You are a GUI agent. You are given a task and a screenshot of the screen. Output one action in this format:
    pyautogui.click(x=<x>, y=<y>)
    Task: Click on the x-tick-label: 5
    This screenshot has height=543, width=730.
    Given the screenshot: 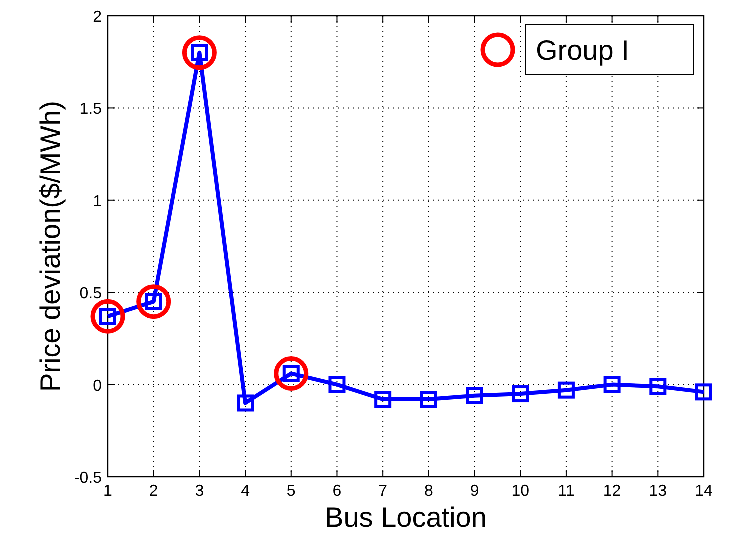 What is the action you would take?
    pyautogui.click(x=291, y=491)
    